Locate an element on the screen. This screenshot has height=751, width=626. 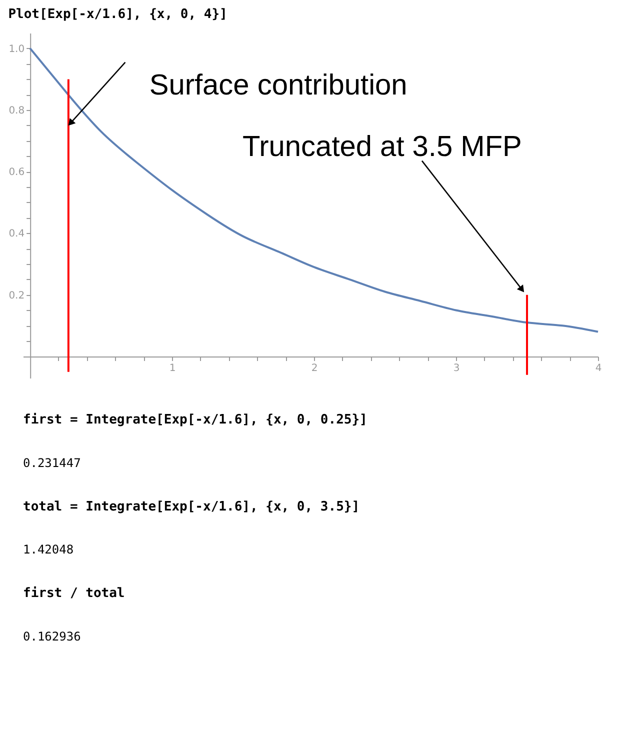
text: 1.42048 is located at coordinates (48, 549).